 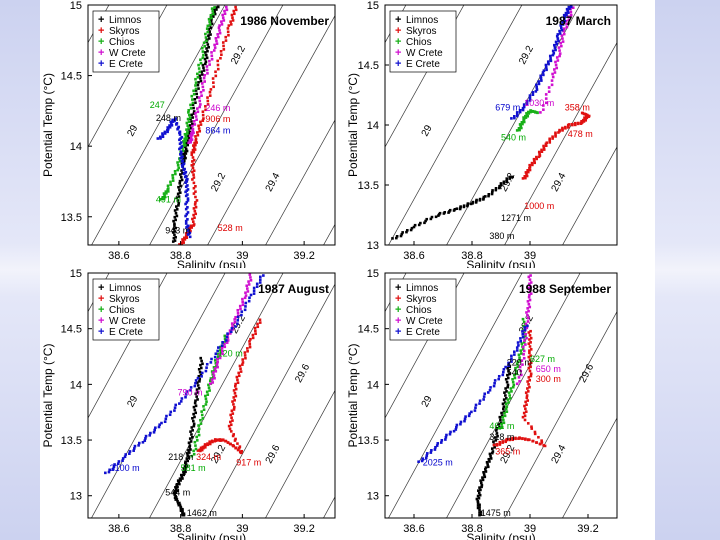 What do you see at coordinates (373, 385) in the screenshot?
I see `y-tick-label: 14` at bounding box center [373, 385].